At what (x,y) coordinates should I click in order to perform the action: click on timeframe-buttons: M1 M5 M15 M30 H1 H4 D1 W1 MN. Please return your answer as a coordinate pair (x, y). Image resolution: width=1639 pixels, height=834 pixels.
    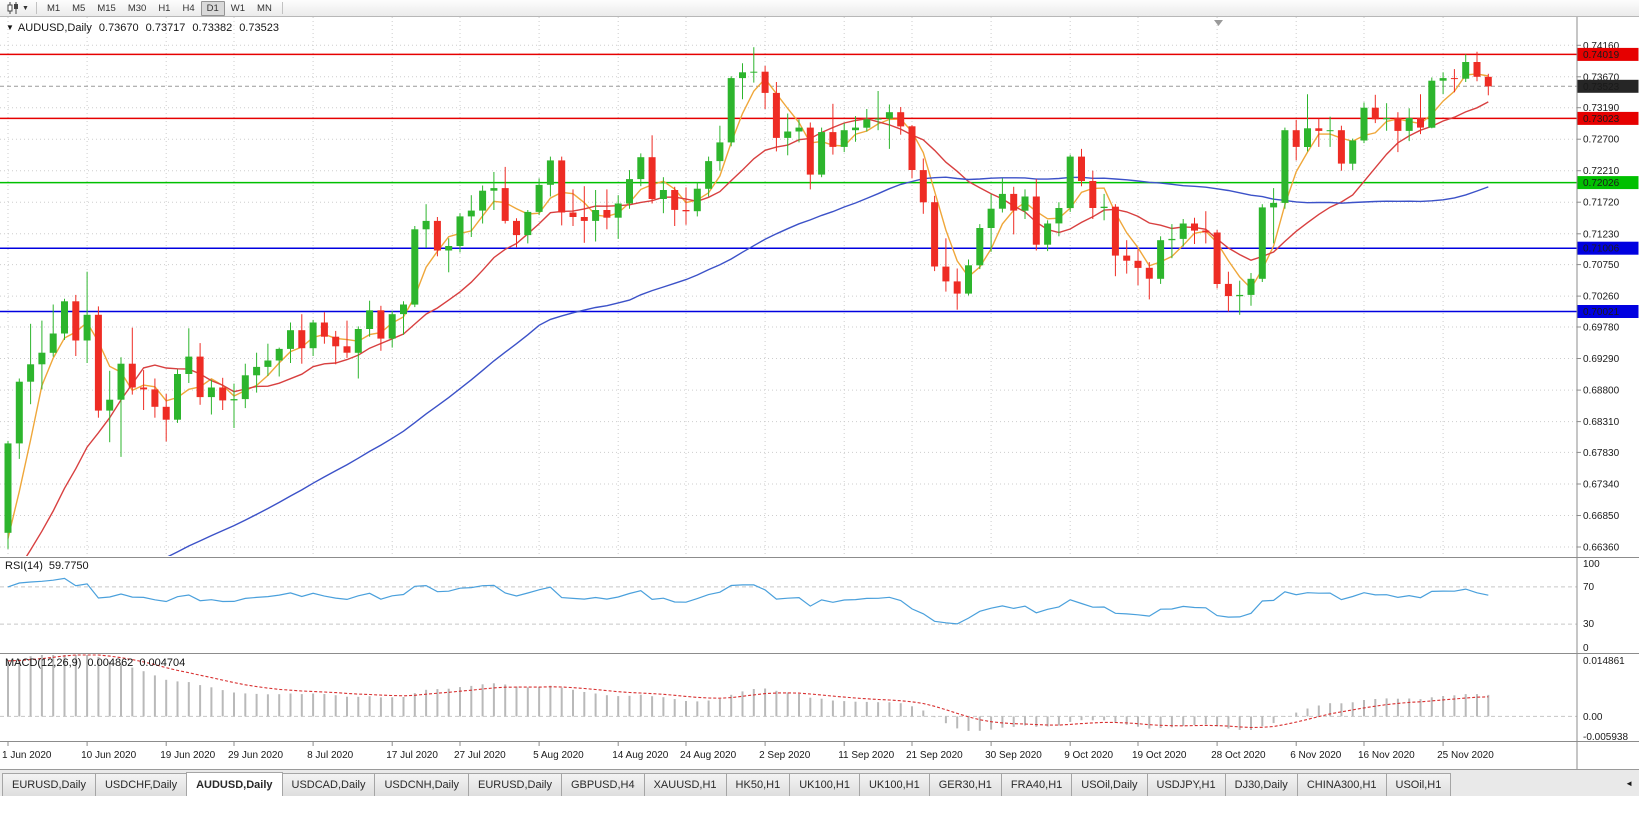
    Looking at the image, I should click on (159, 8).